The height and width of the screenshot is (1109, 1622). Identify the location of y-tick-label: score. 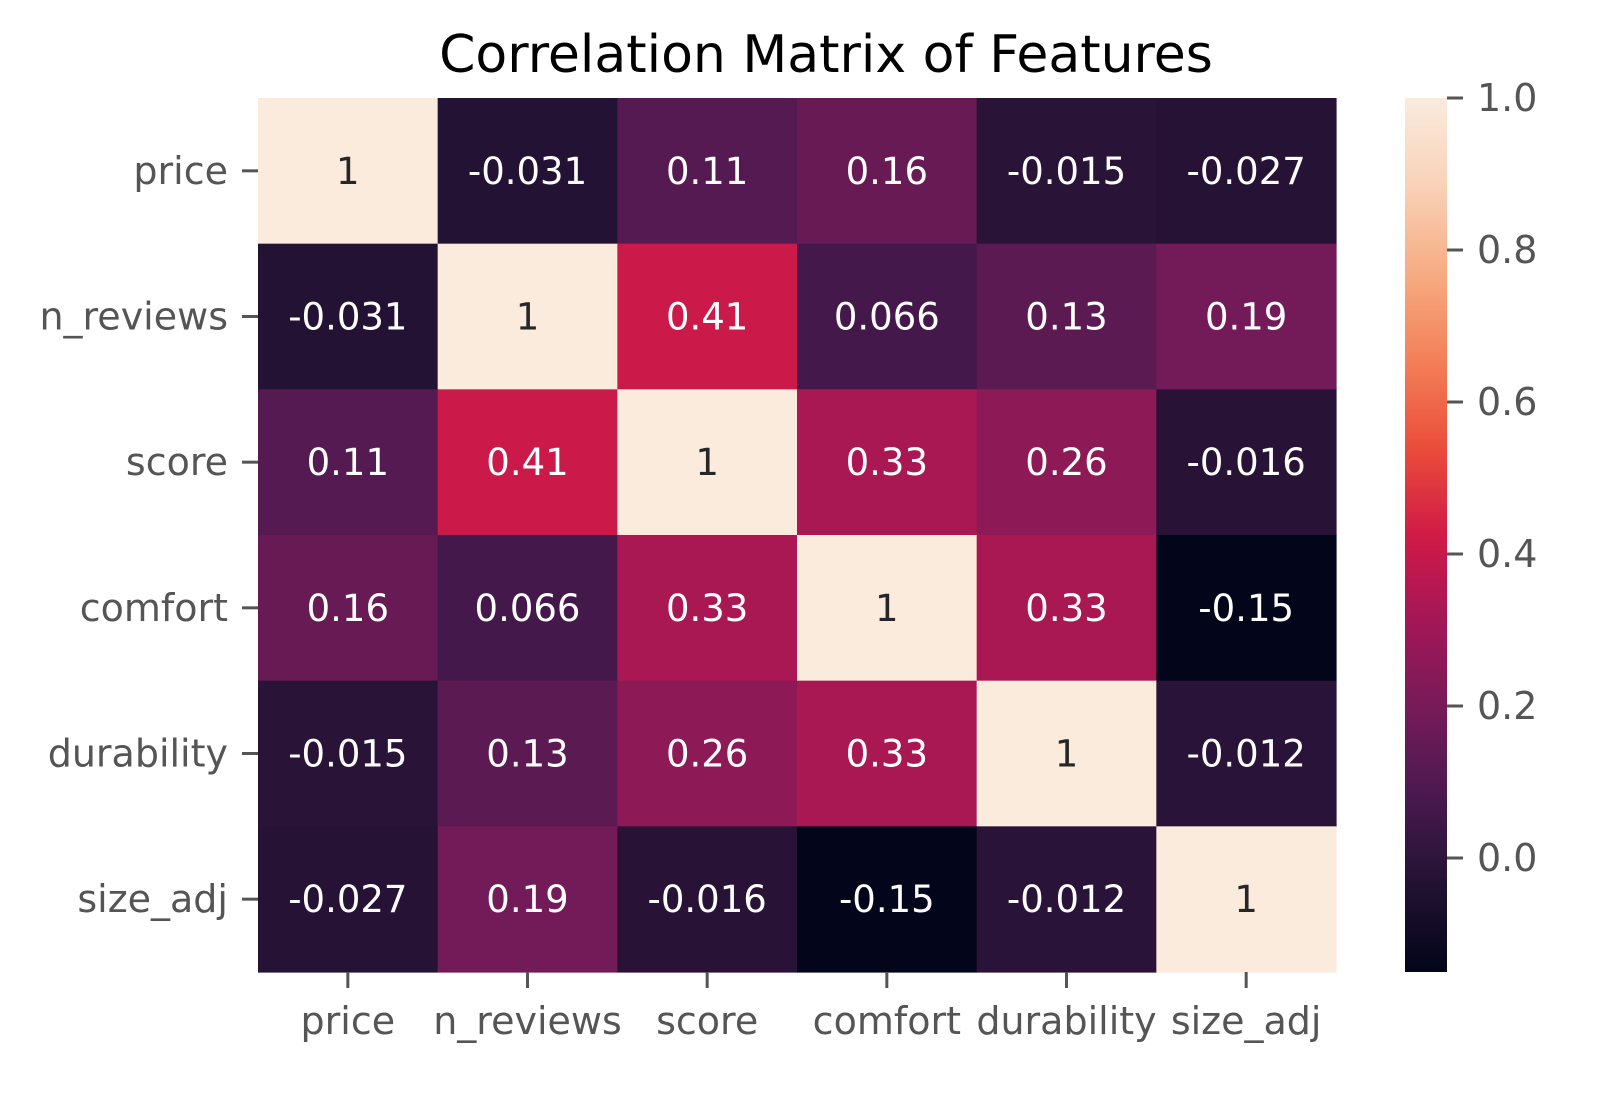
(177, 462).